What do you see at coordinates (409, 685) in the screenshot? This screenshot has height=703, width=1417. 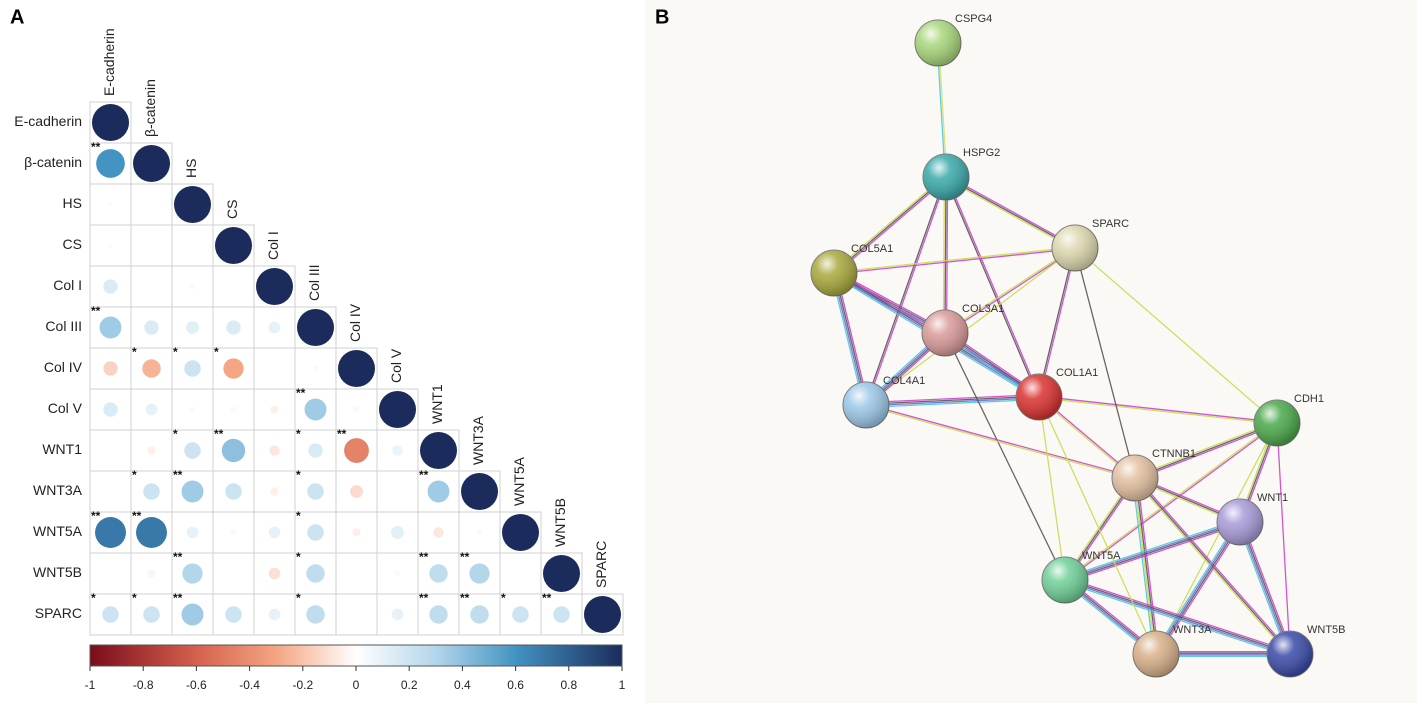 I see `colorbar-tick-label: 0.2` at bounding box center [409, 685].